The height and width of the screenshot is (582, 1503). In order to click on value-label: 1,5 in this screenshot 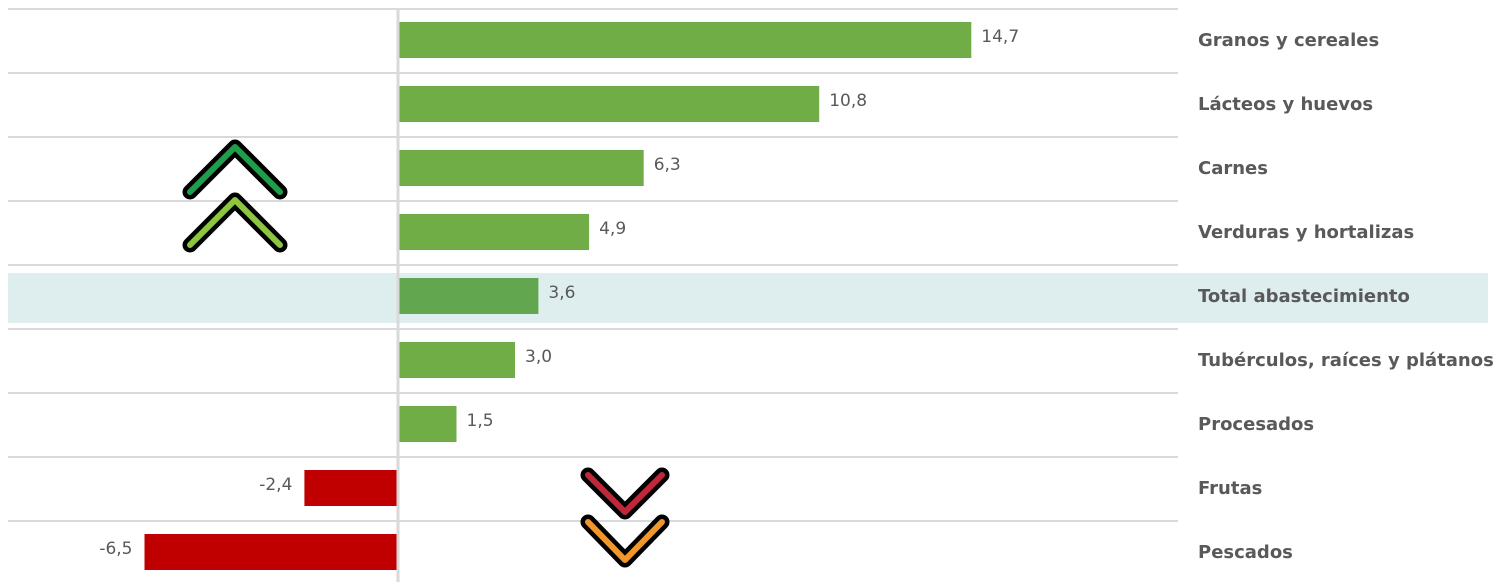, I will do `click(480, 421)`.